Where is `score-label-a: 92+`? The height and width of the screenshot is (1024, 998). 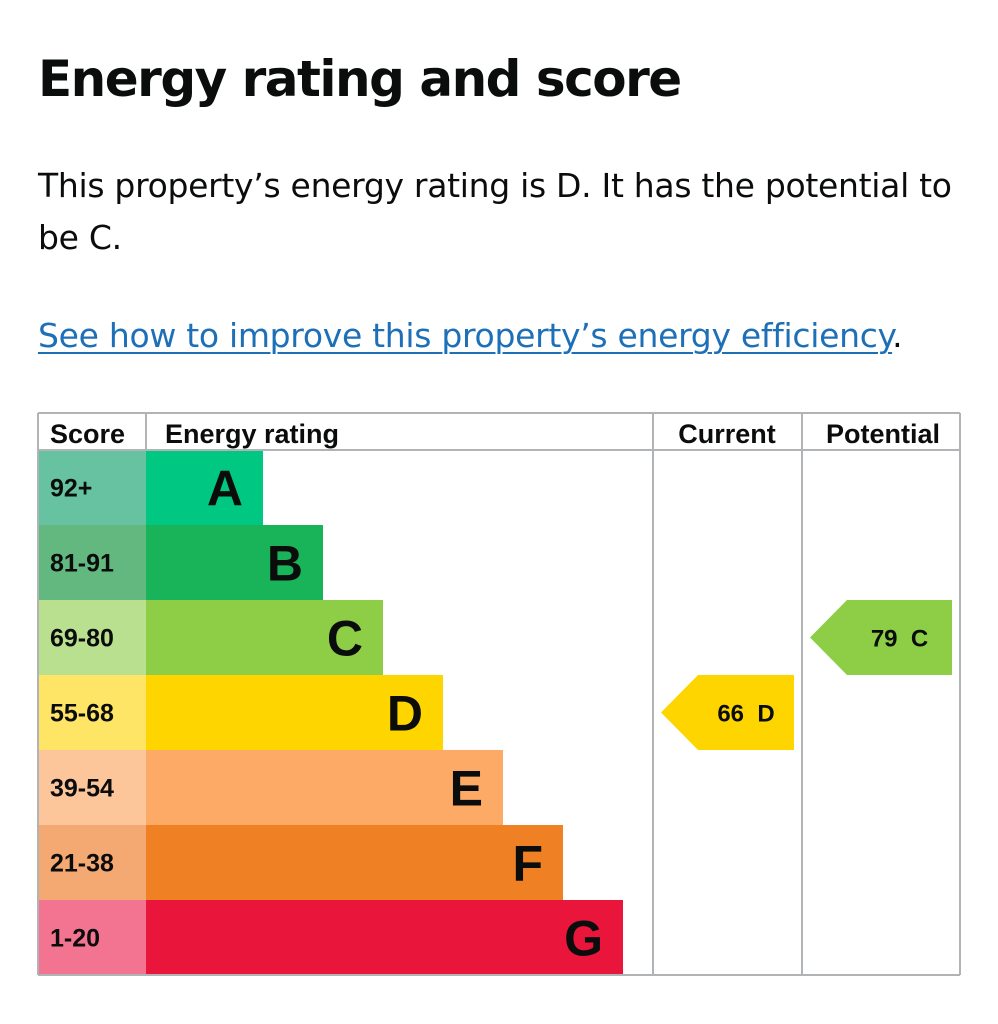
score-label-a: 92+ is located at coordinates (71, 489).